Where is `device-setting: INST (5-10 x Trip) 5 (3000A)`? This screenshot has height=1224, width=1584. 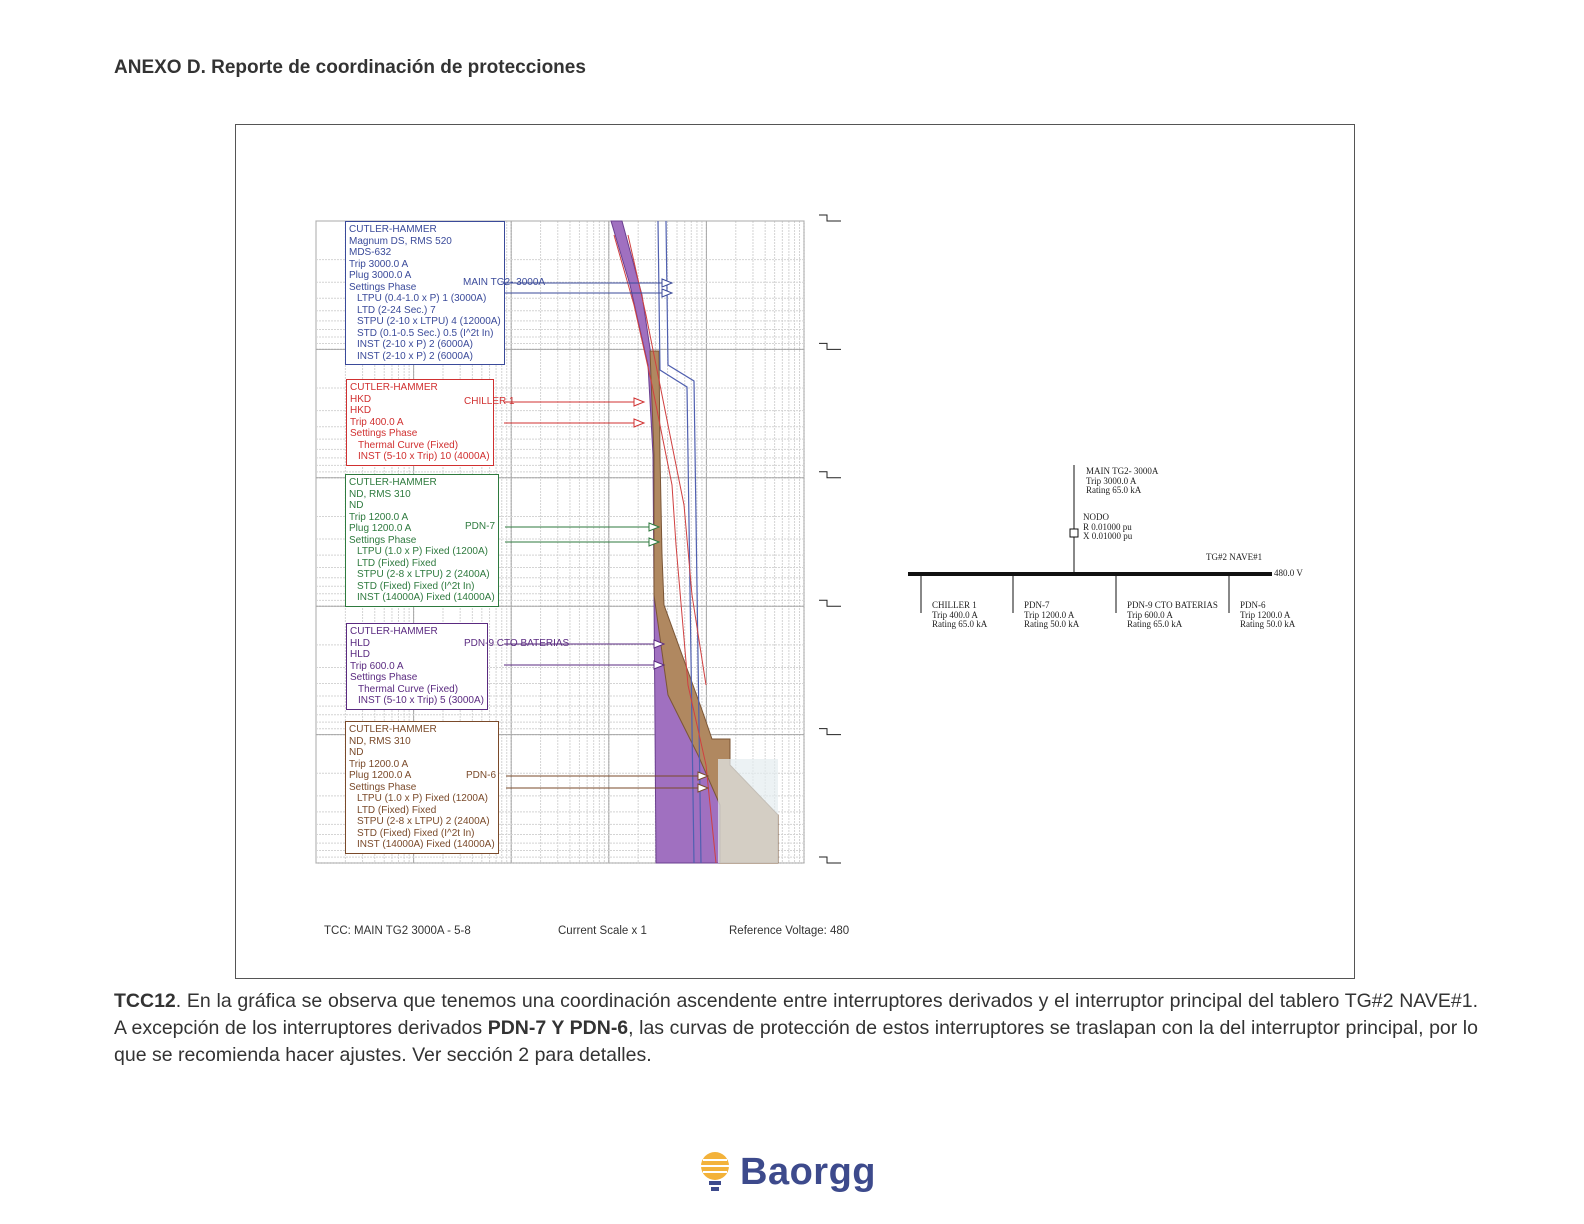 device-setting: INST (5-10 x Trip) 5 (3000A) is located at coordinates (421, 700).